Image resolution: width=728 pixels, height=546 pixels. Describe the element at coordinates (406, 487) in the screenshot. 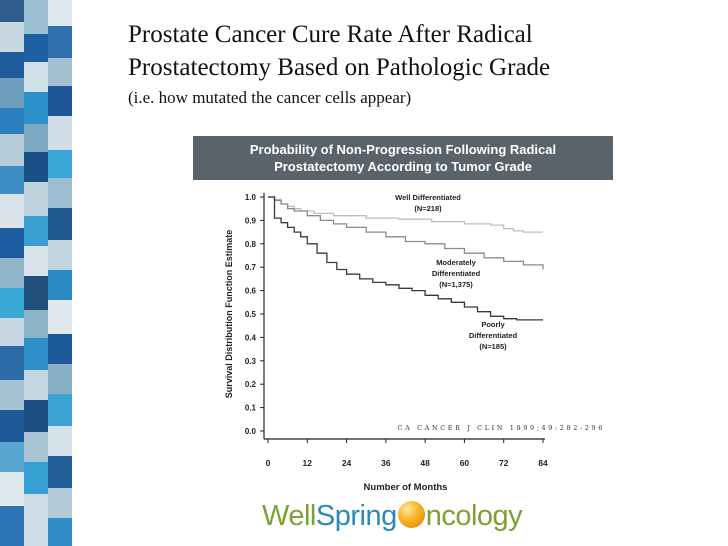

I see `x-axis-label: Number of Months` at that location.